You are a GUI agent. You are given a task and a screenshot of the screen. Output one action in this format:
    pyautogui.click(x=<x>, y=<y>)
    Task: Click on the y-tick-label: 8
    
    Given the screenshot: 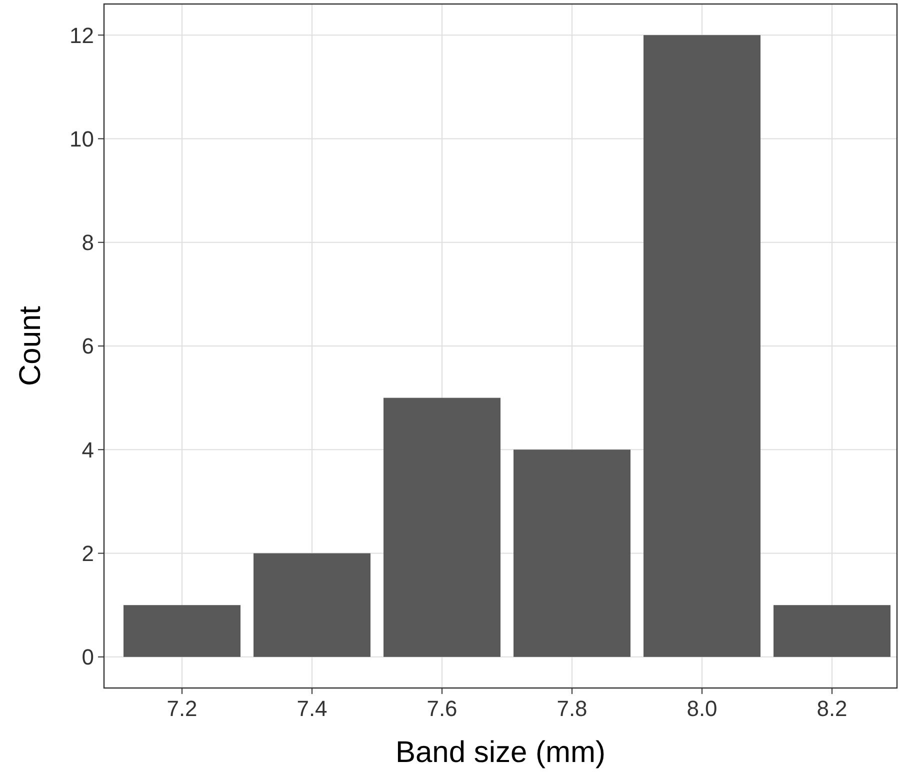 What is the action you would take?
    pyautogui.click(x=88, y=243)
    